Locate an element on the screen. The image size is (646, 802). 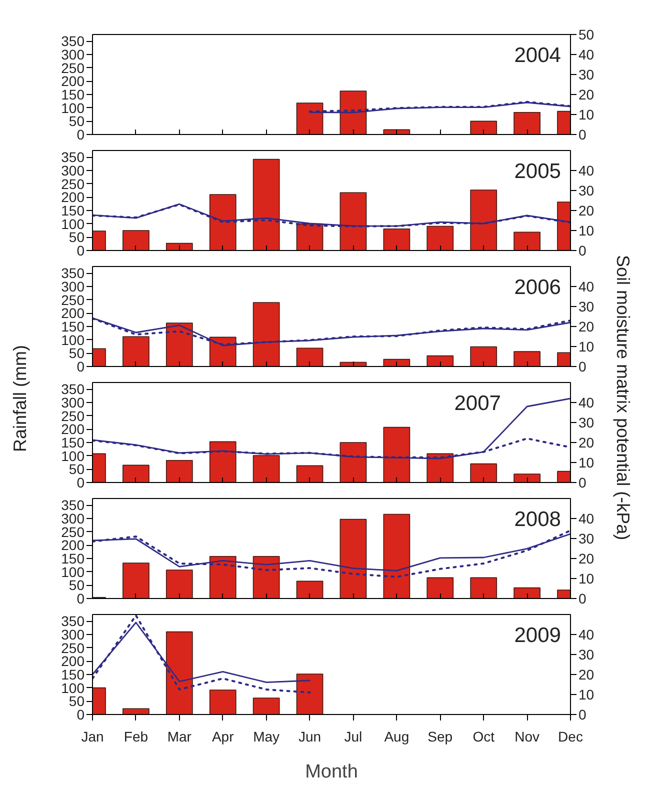
x-tick-label: Nov is located at coordinates (527, 736).